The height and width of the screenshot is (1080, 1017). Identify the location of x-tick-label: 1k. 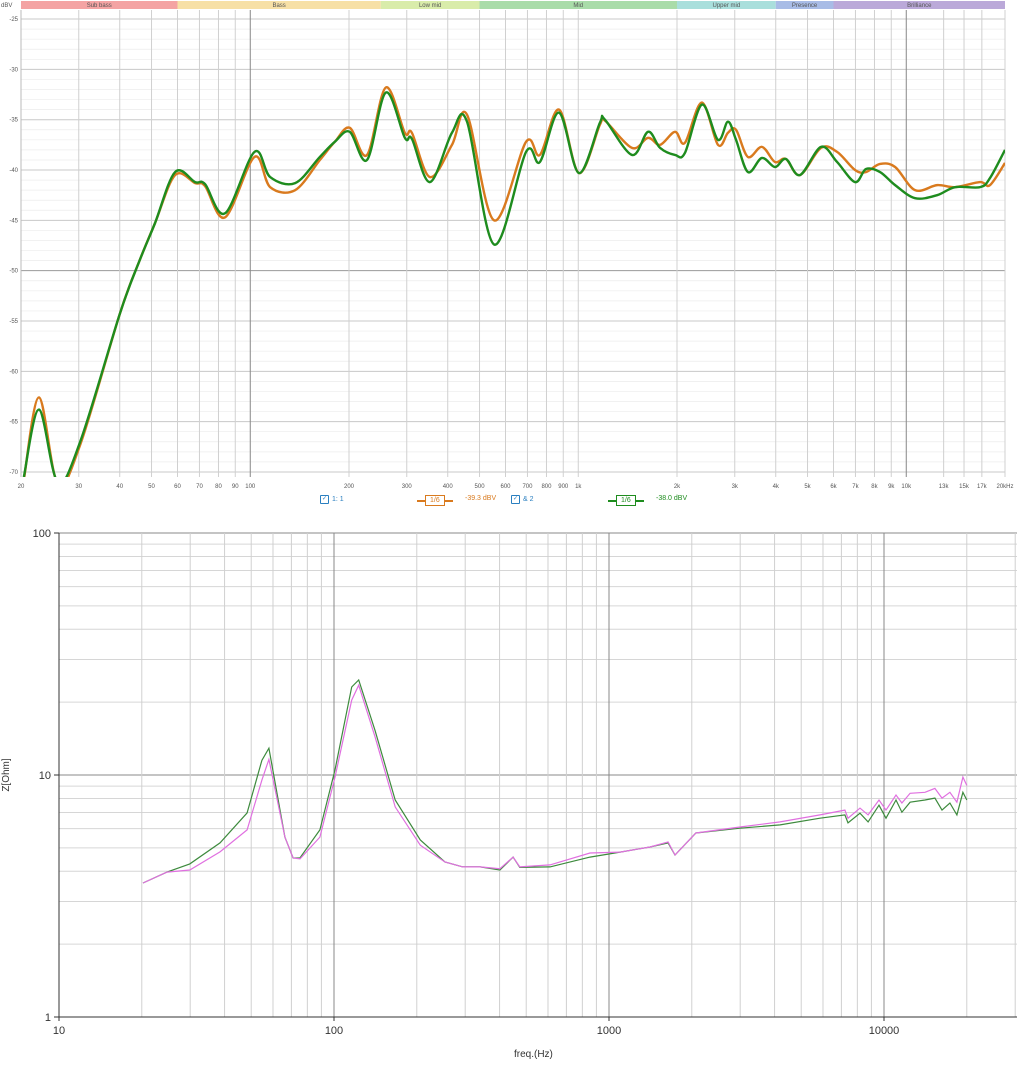
(578, 487).